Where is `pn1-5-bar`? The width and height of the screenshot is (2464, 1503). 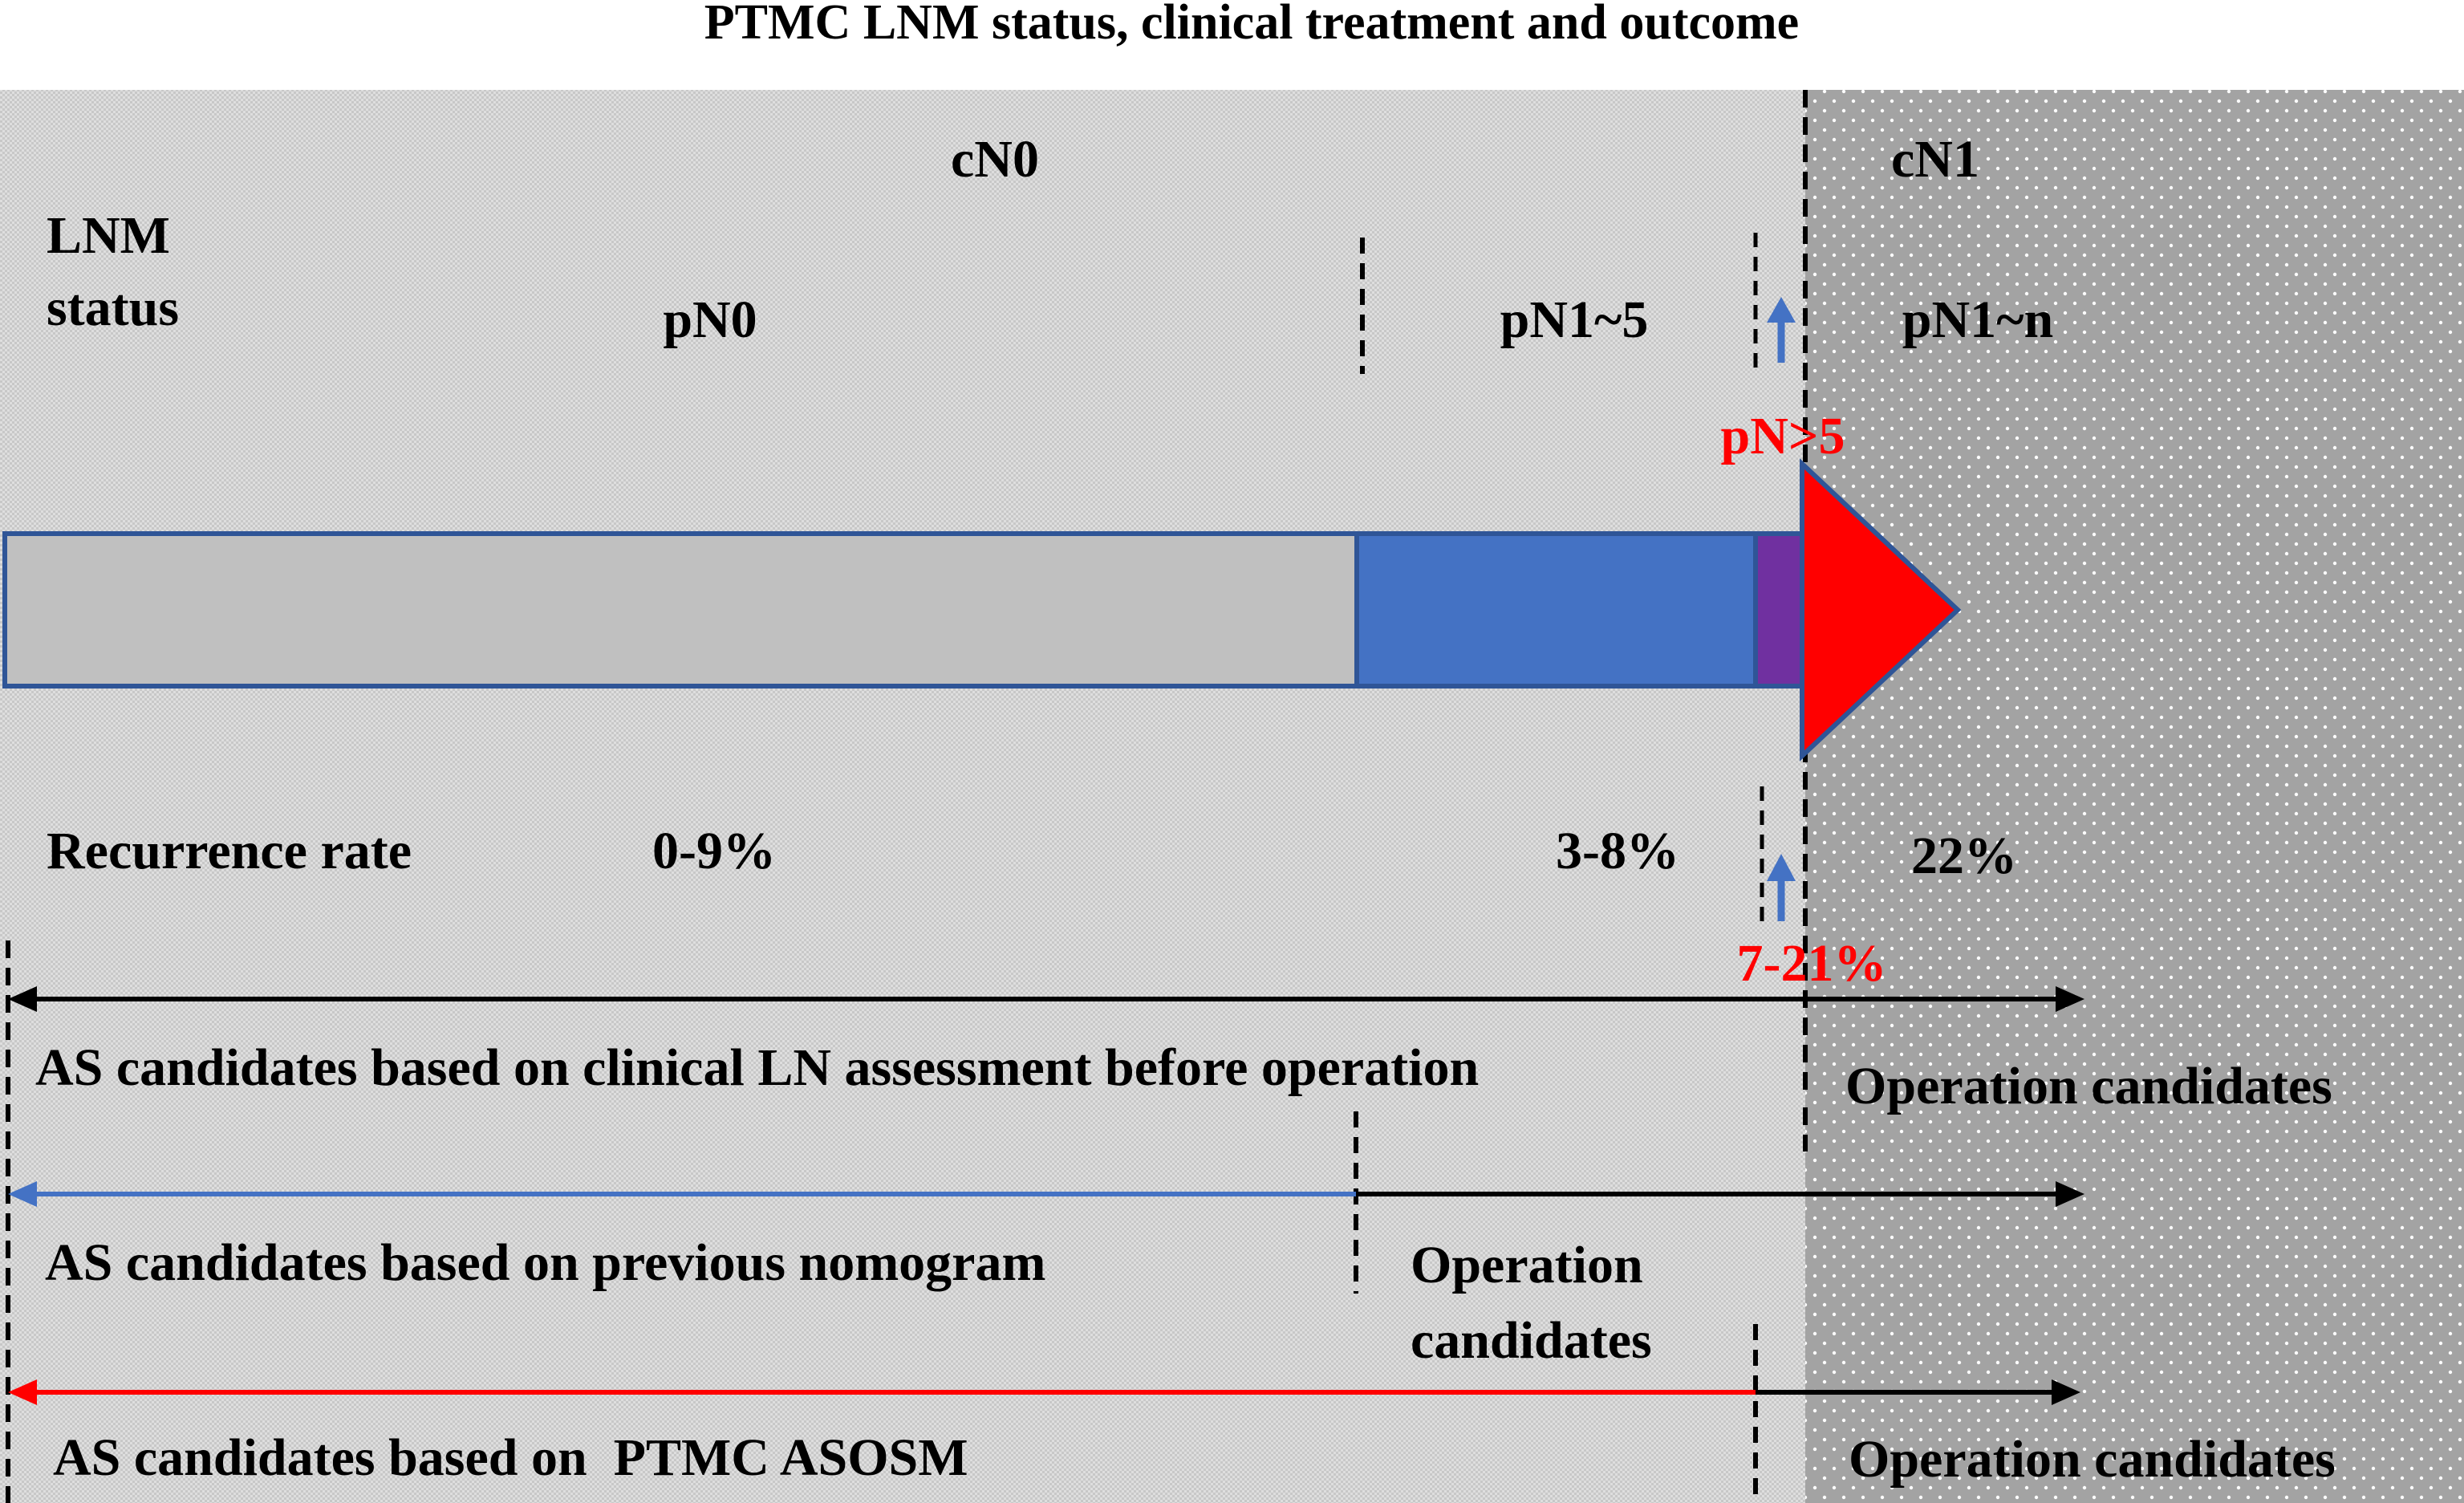
pn1-5-bar is located at coordinates (1556, 610).